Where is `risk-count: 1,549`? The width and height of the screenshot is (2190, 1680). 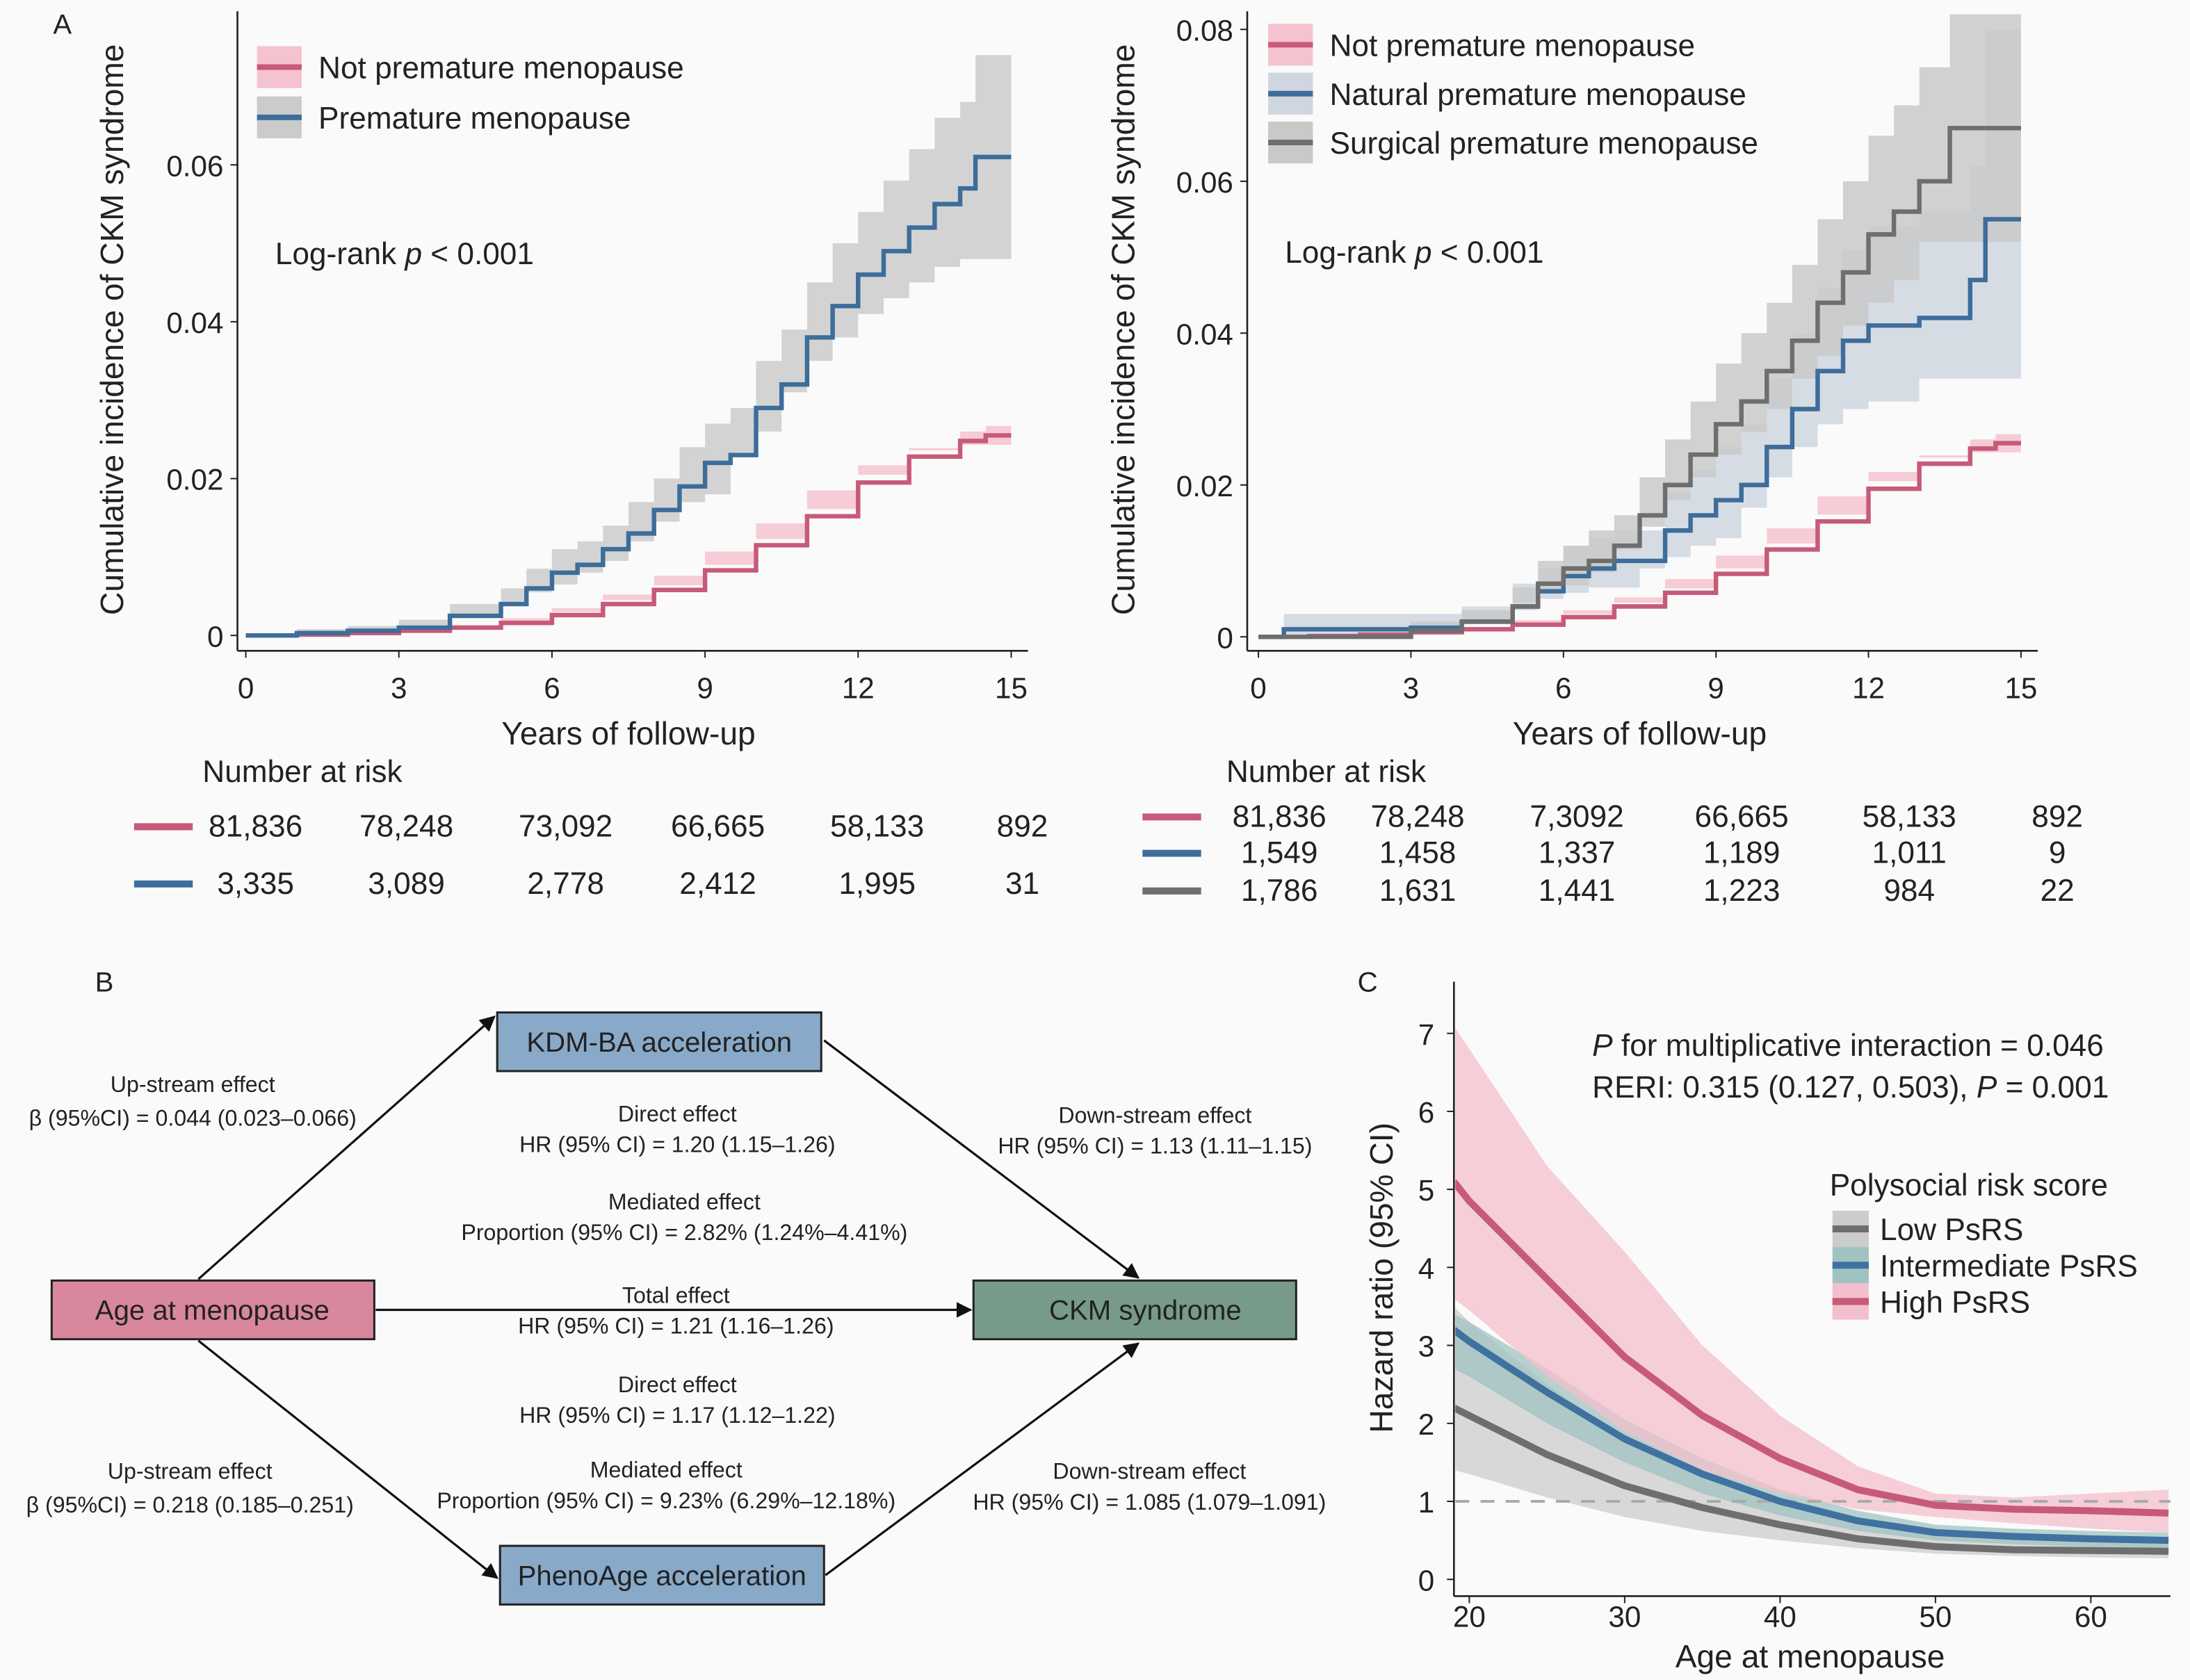
risk-count: 1,549 is located at coordinates (1279, 853).